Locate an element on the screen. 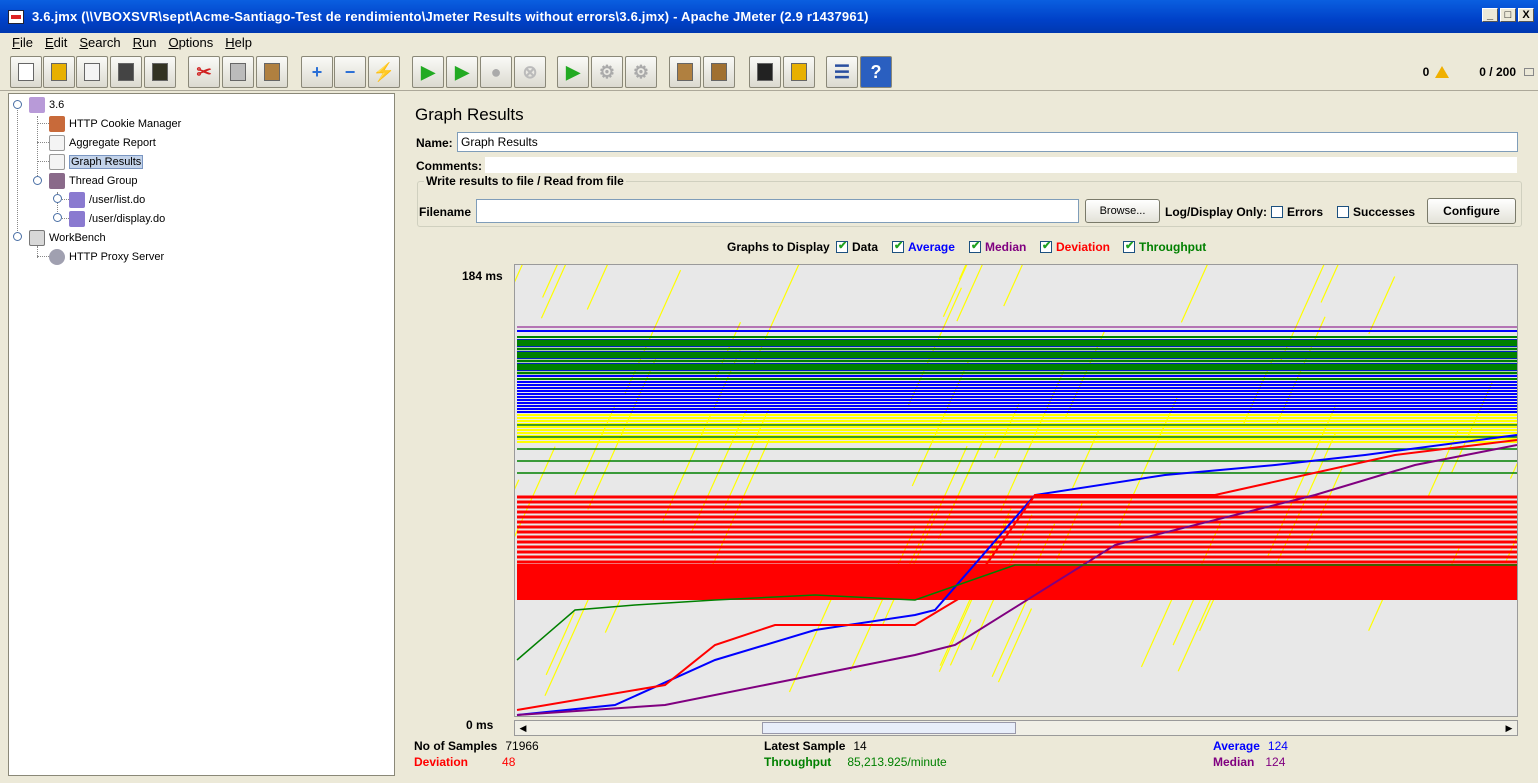 The height and width of the screenshot is (783, 1538). cookie-manager-icon is located at coordinates (57, 124).